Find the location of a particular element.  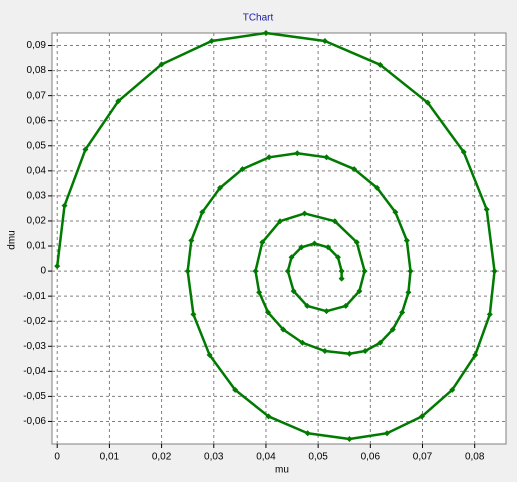

x-tick-label: 0,02 is located at coordinates (162, 457).